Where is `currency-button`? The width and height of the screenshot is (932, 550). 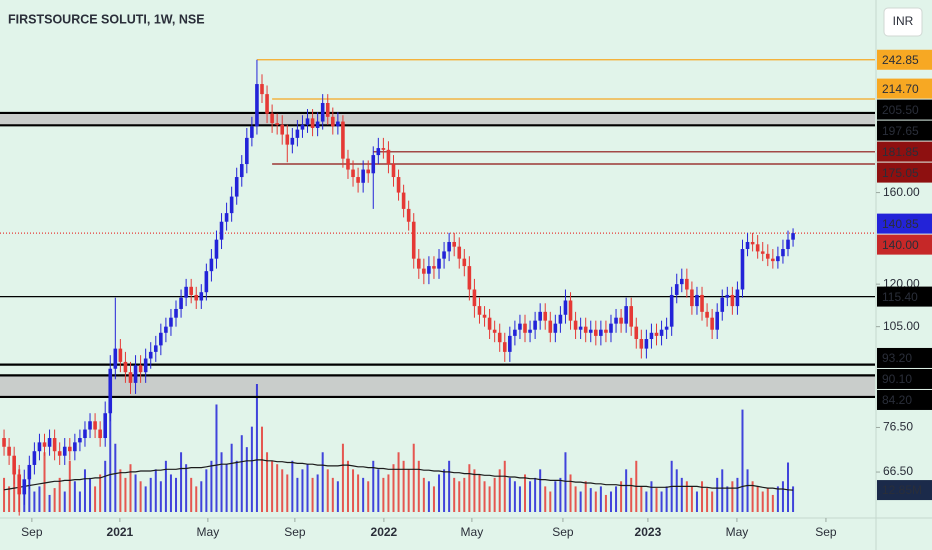 currency-button is located at coordinates (903, 22).